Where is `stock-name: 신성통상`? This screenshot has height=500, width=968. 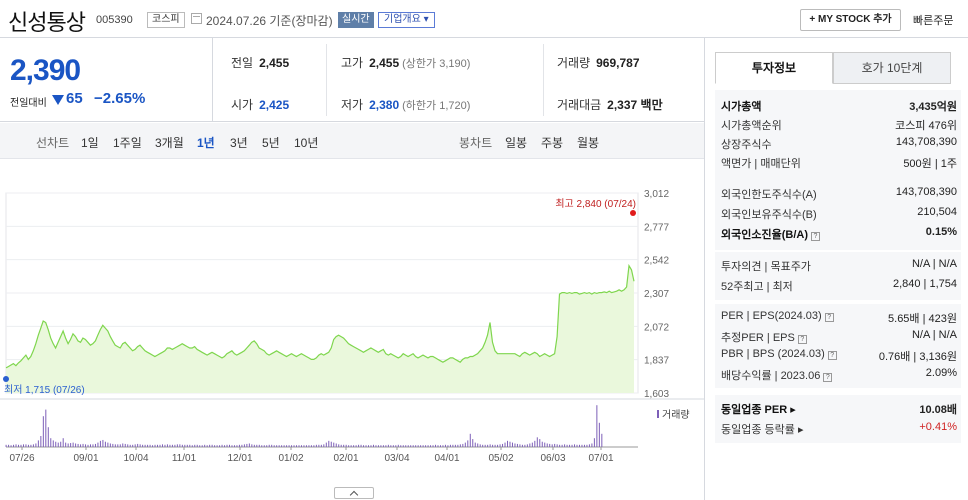 stock-name: 신성통상 is located at coordinates (47, 22).